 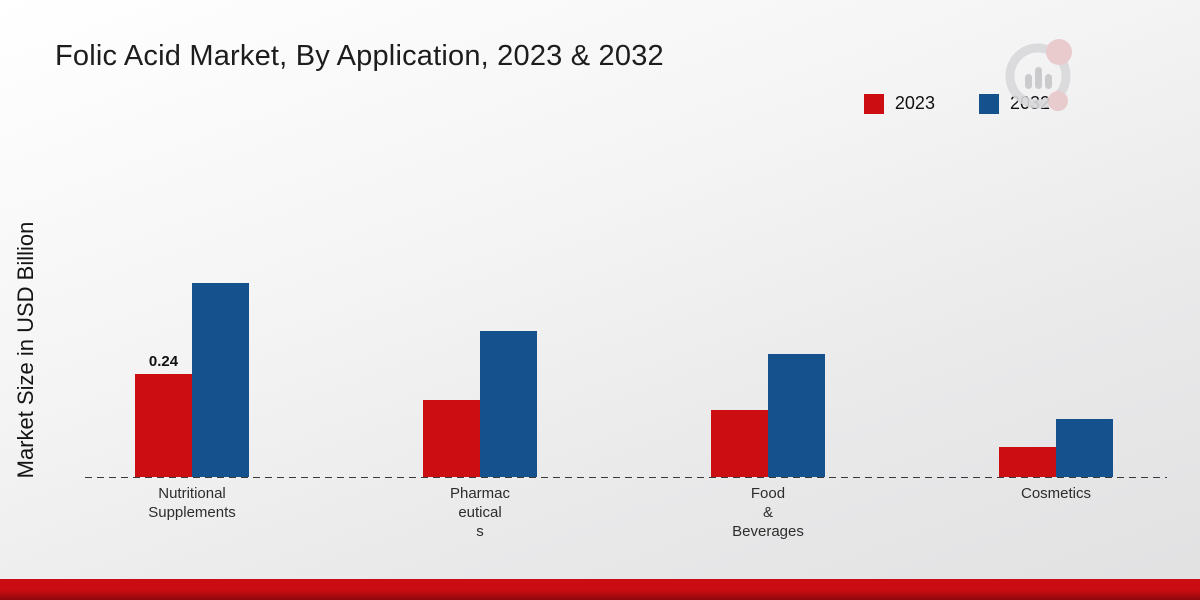 I want to click on x-axis-label-line: Cosmetics, so click(x=1055, y=493).